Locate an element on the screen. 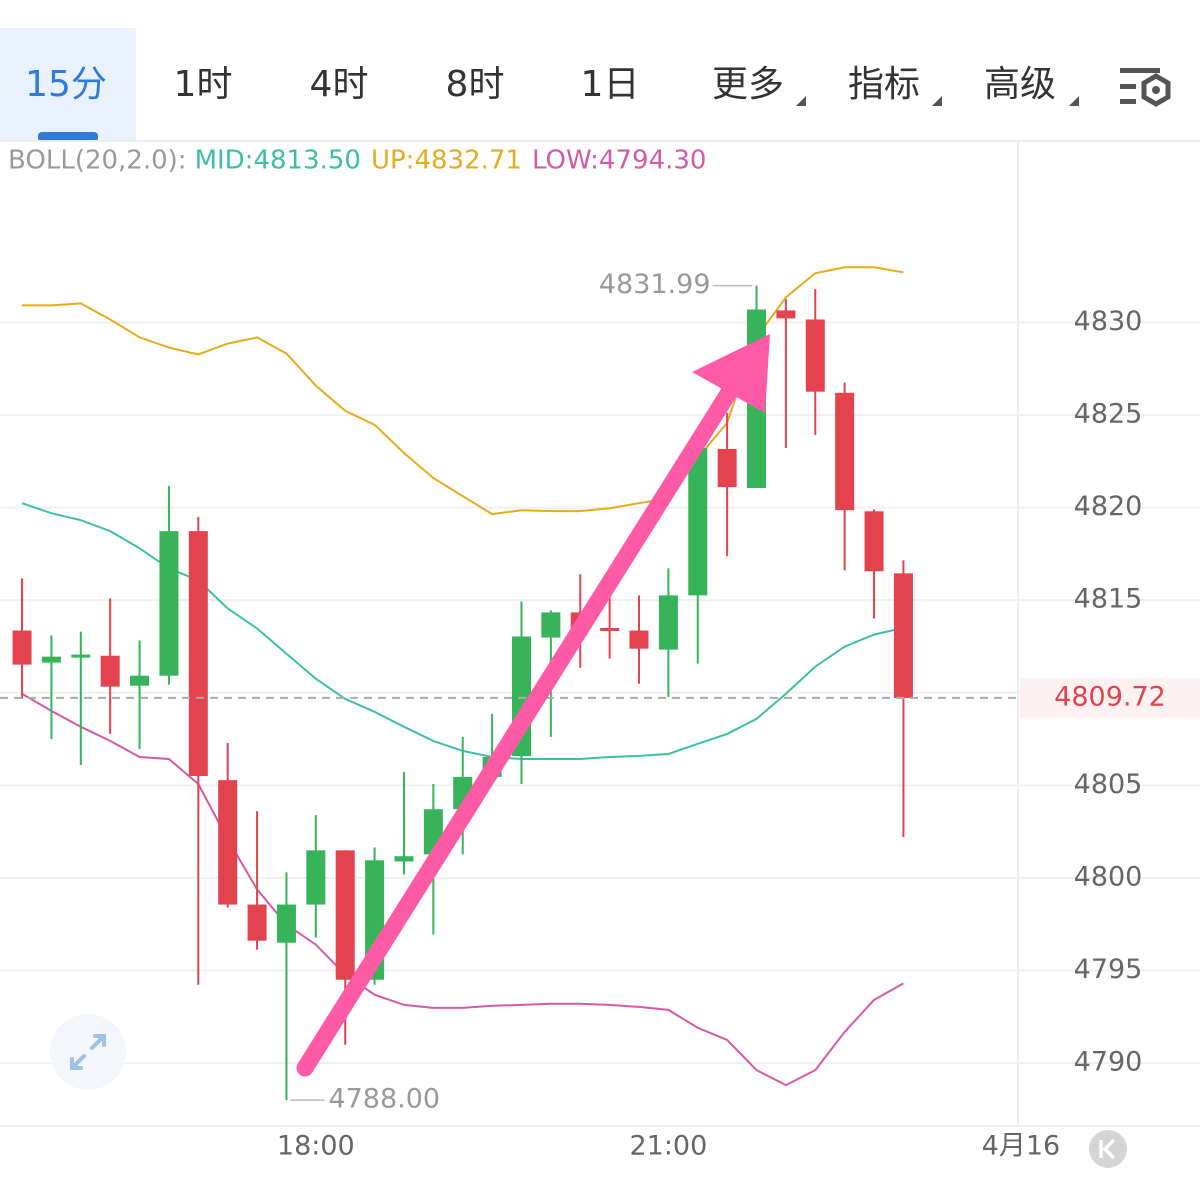 The image size is (1200, 1184). high-label: 4831.99 is located at coordinates (655, 284).